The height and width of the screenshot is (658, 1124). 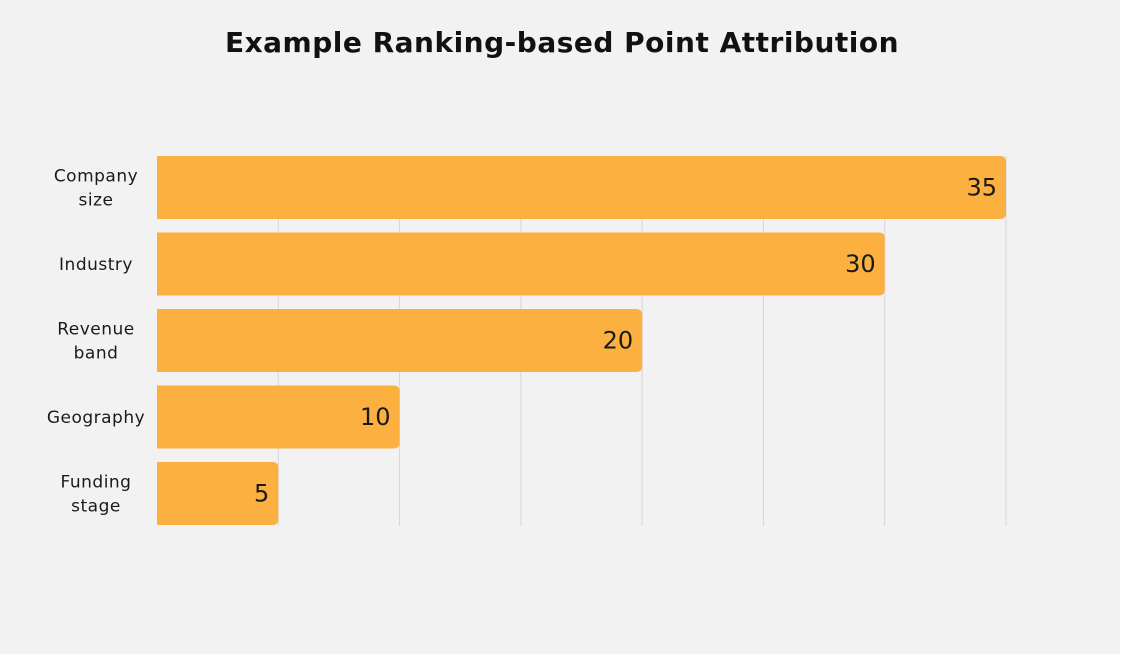 What do you see at coordinates (375, 417) in the screenshot?
I see `data-label: 10` at bounding box center [375, 417].